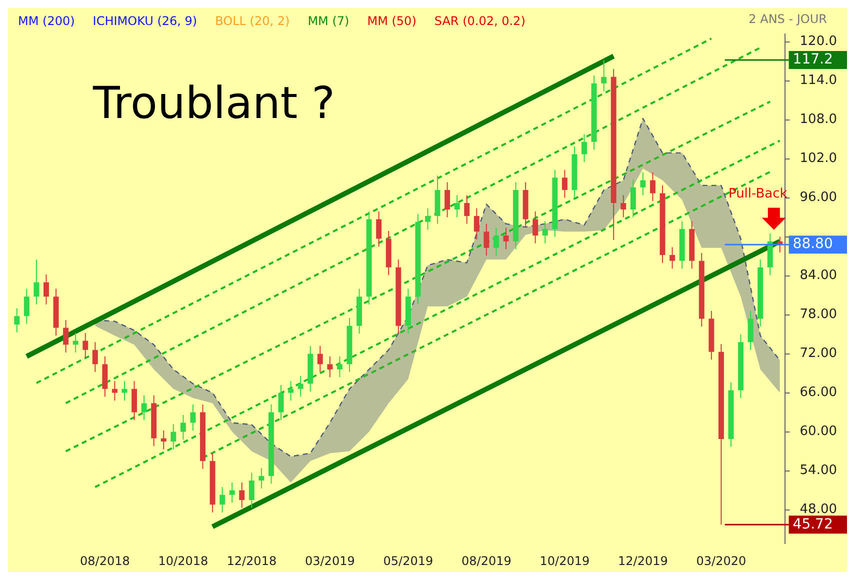  I want to click on x-tick-label: 08/2018, so click(105, 561).